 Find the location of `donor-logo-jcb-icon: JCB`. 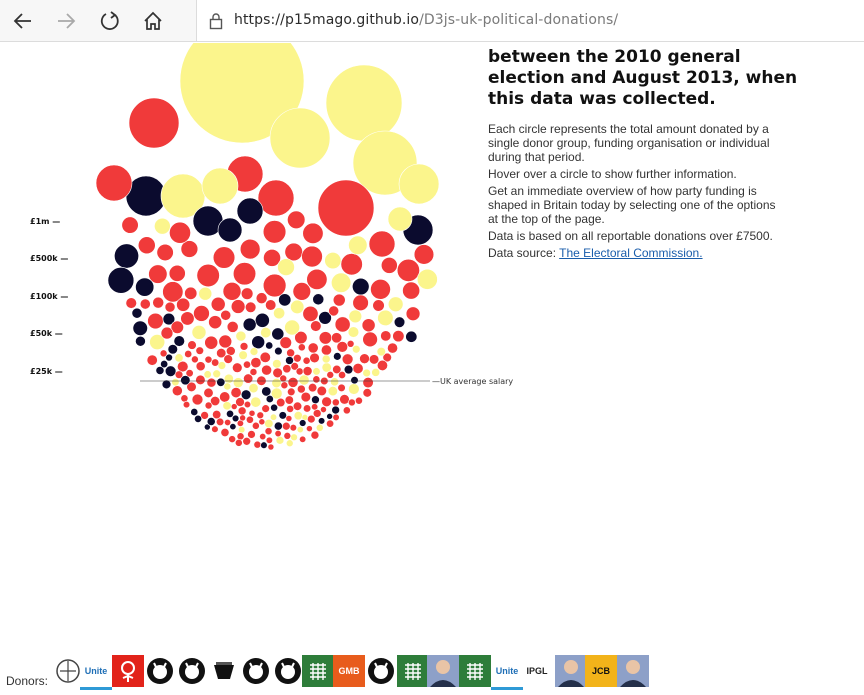

donor-logo-jcb-icon: JCB is located at coordinates (601, 671).